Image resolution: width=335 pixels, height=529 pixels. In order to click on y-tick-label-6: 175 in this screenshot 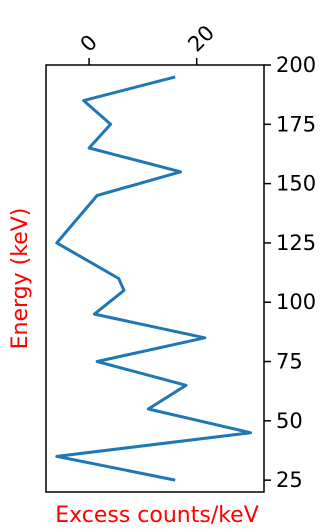, I will do `click(296, 124)`.